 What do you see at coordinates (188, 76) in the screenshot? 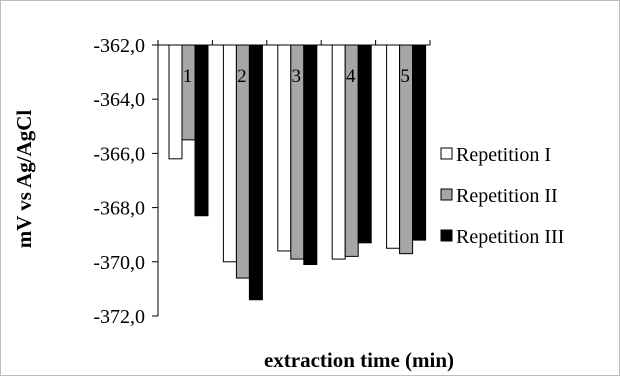
I see `category-label: 1` at bounding box center [188, 76].